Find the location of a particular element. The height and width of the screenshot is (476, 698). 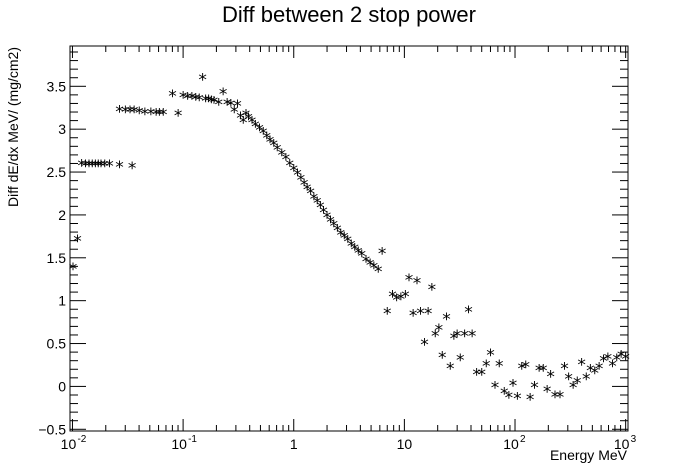

x-tick-exponent: -2 is located at coordinates (81, 439).